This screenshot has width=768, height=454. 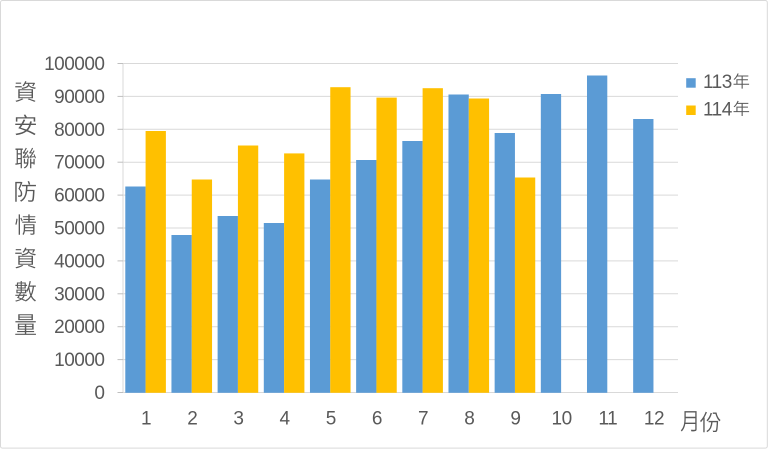 What do you see at coordinates (79, 327) in the screenshot?
I see `svg-text: 20000` at bounding box center [79, 327].